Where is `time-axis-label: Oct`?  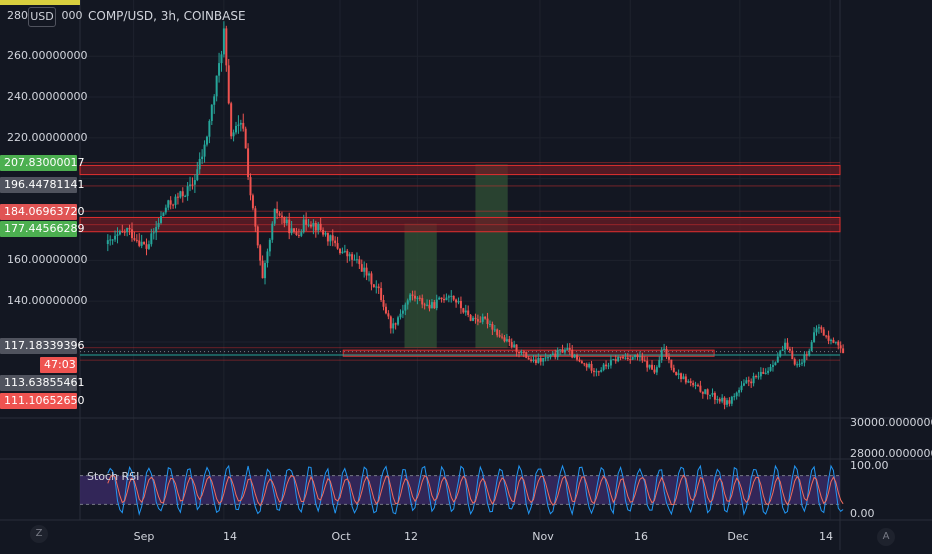 time-axis-label: Oct is located at coordinates (341, 536).